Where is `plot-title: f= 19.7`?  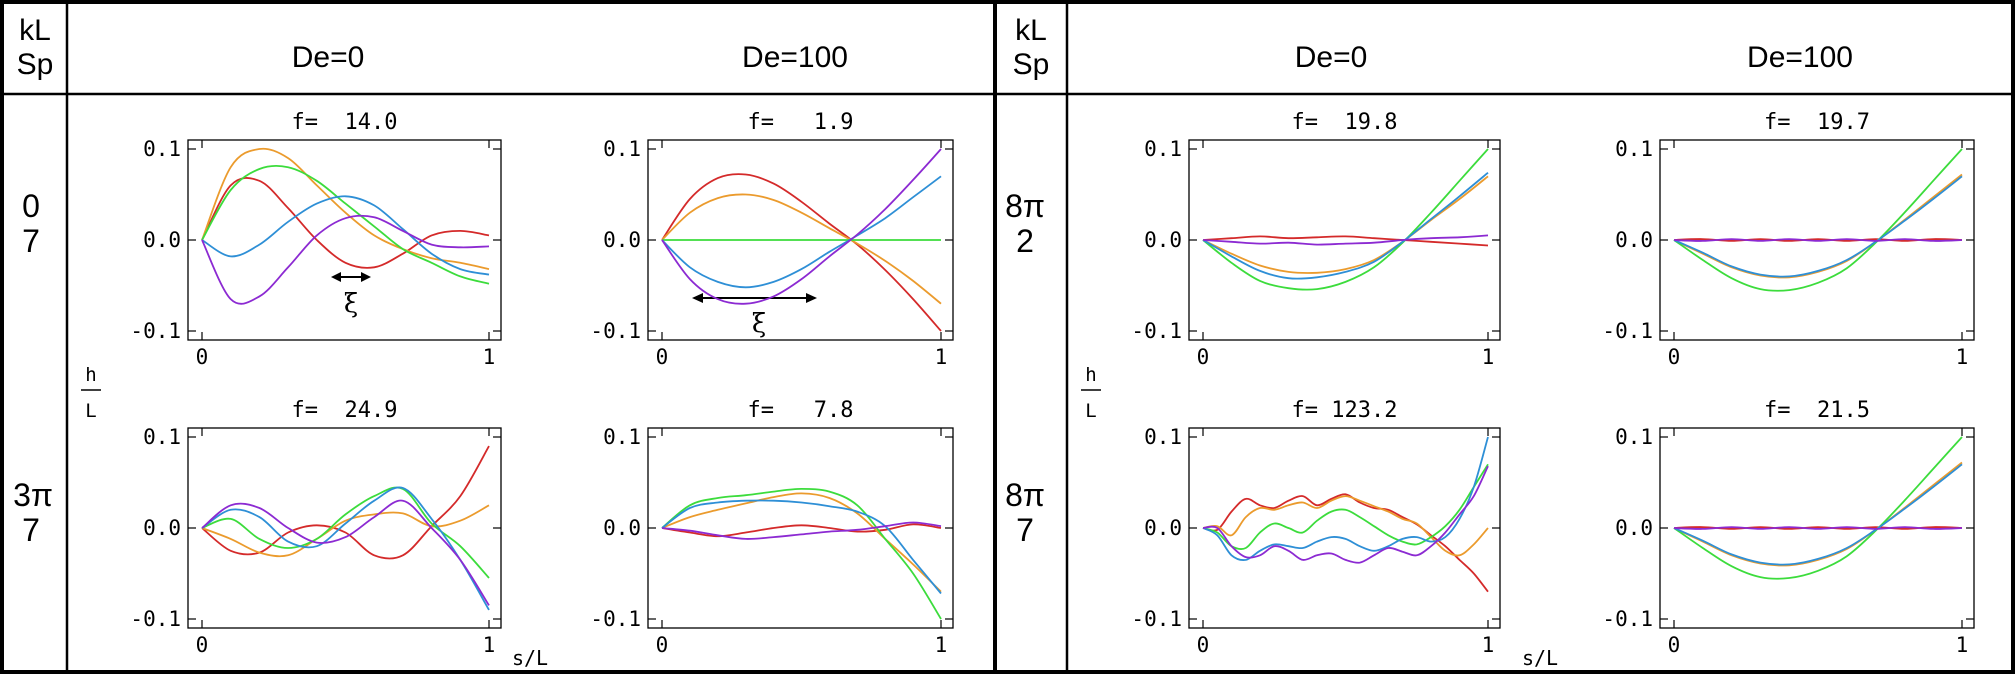
plot-title: f= 19.7 is located at coordinates (1817, 122).